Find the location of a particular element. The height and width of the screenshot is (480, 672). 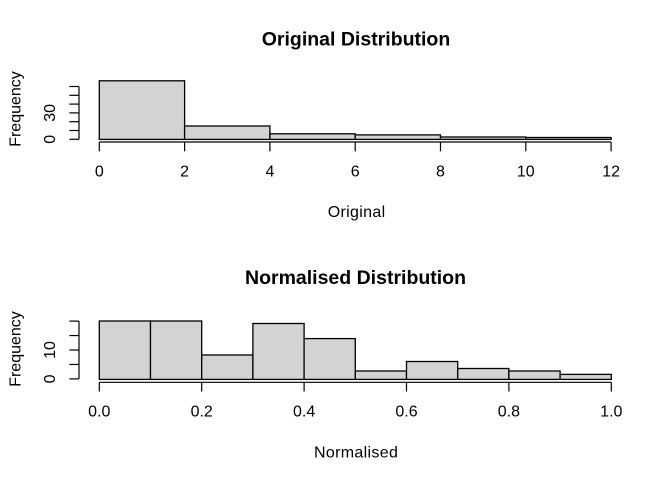

svg-text: 4 is located at coordinates (269, 172).